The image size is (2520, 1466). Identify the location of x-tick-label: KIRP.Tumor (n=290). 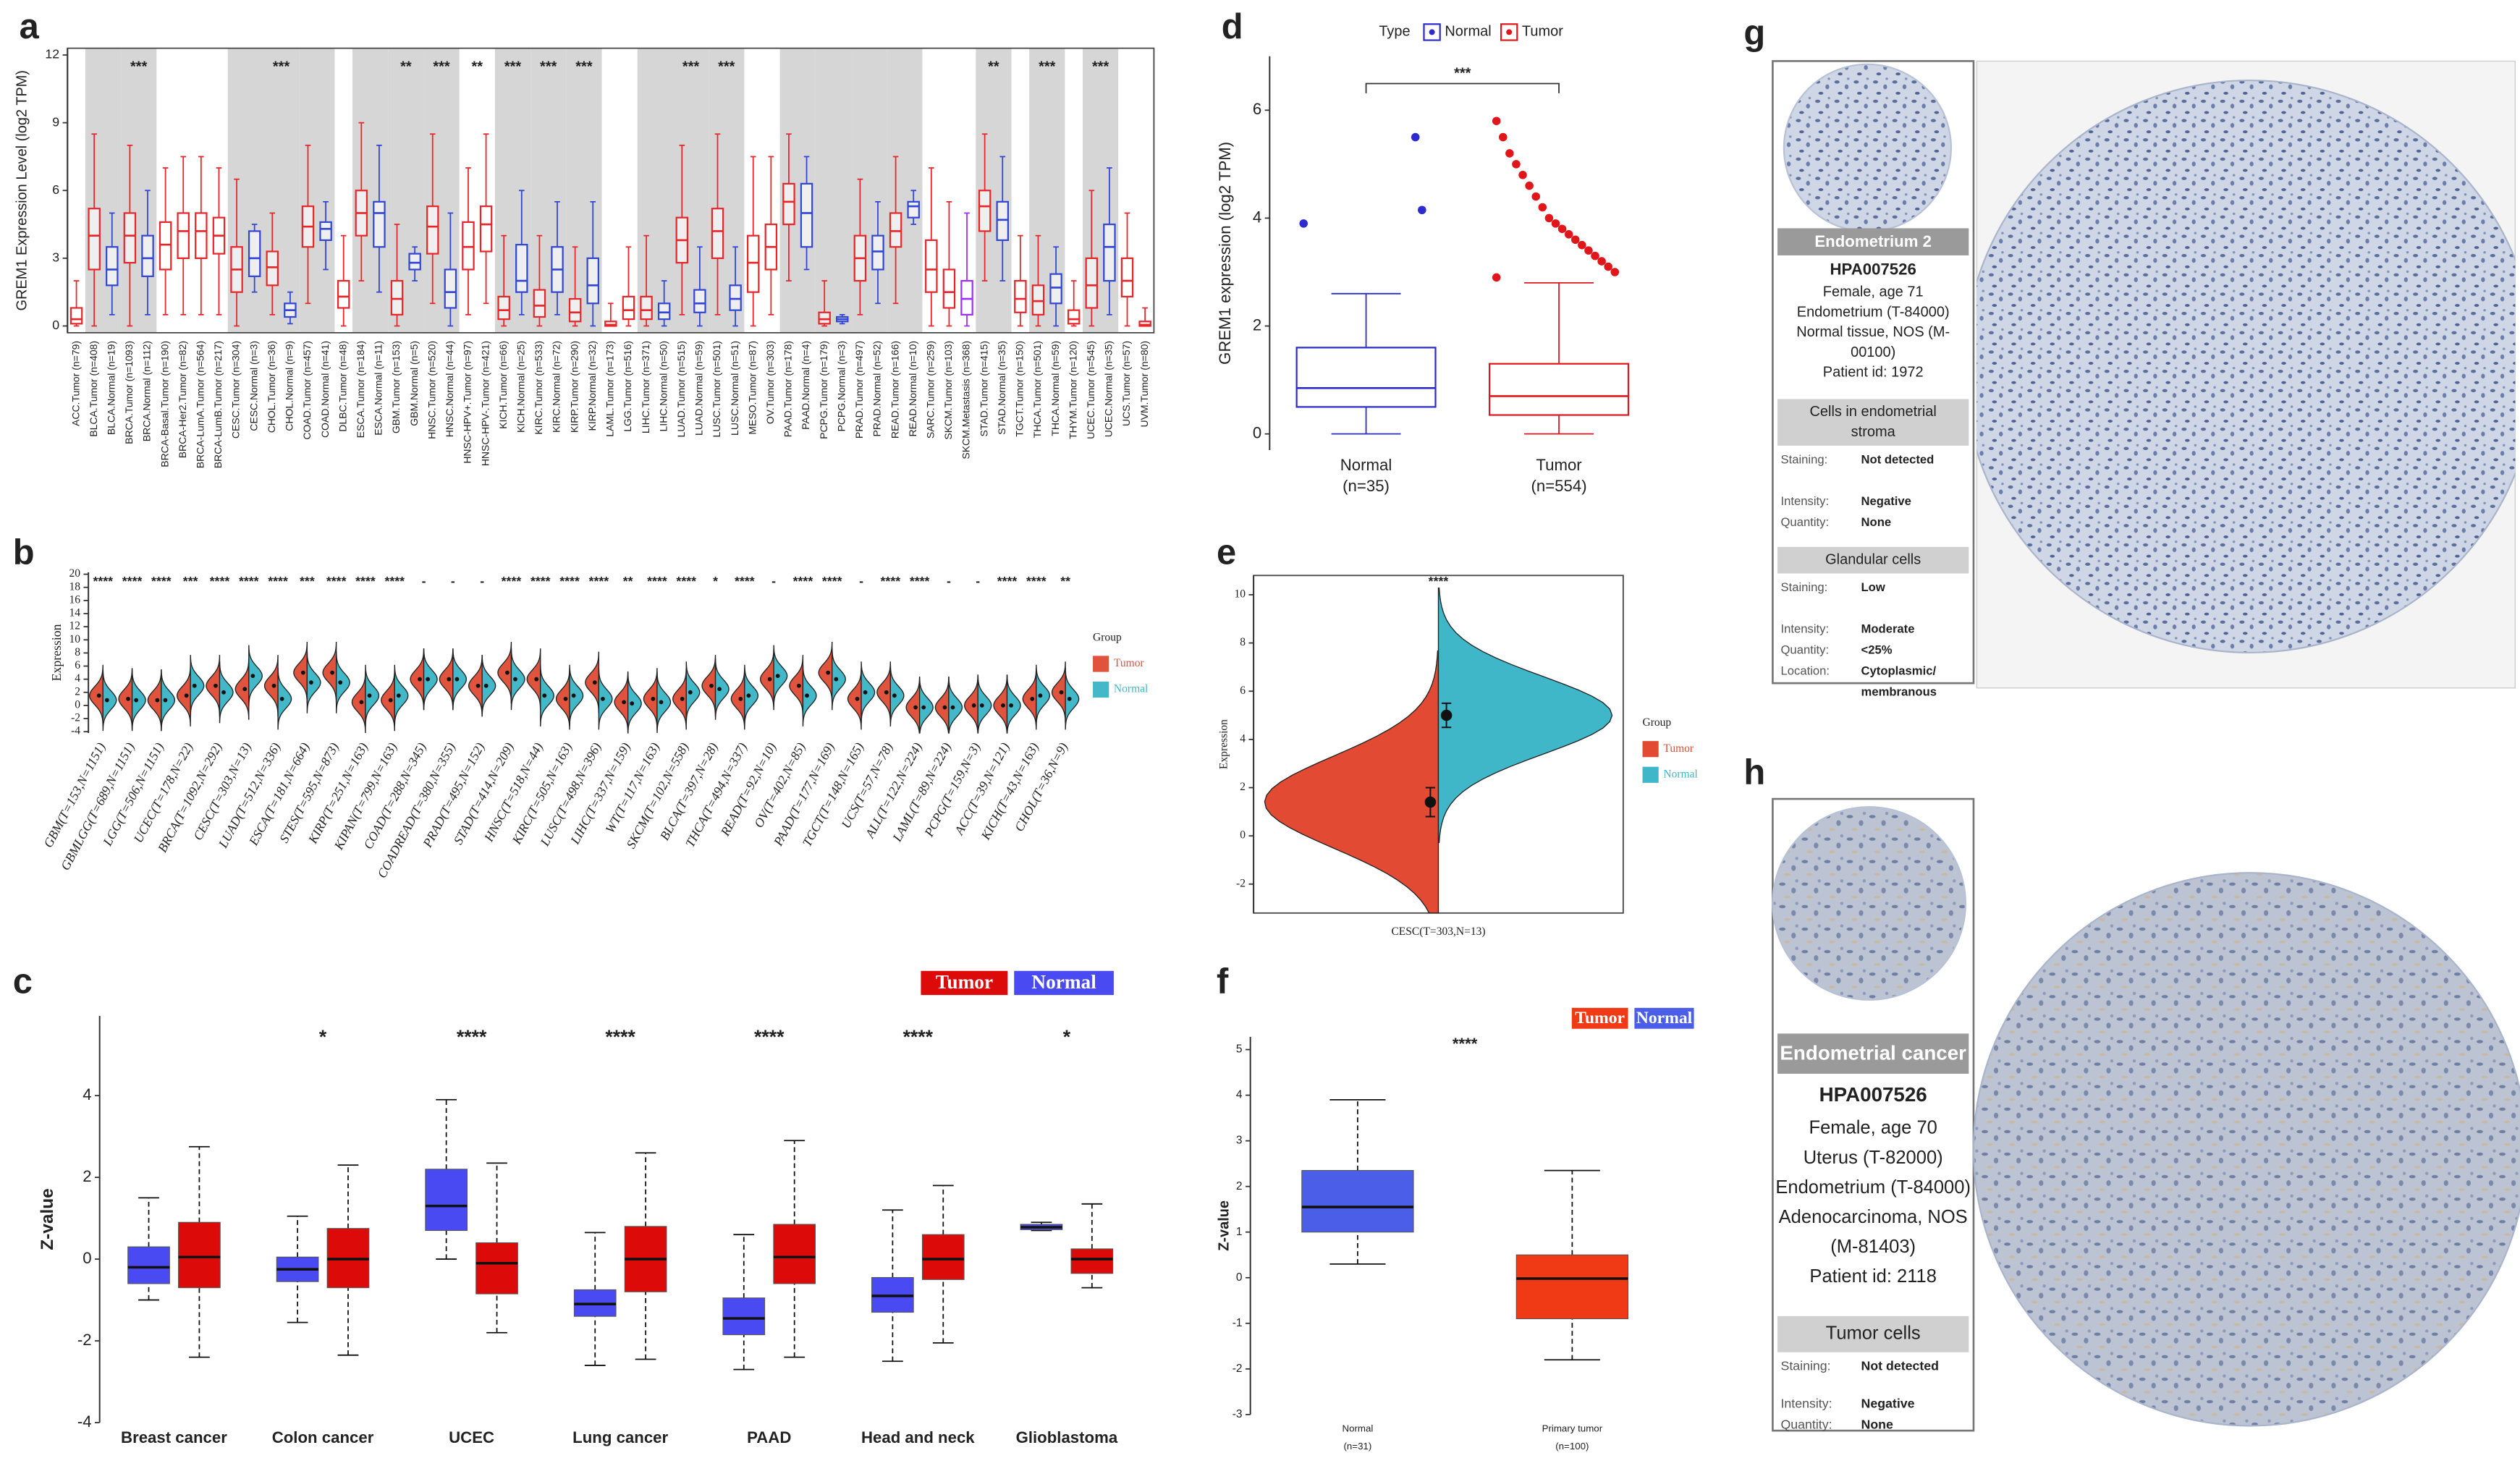
(574, 387).